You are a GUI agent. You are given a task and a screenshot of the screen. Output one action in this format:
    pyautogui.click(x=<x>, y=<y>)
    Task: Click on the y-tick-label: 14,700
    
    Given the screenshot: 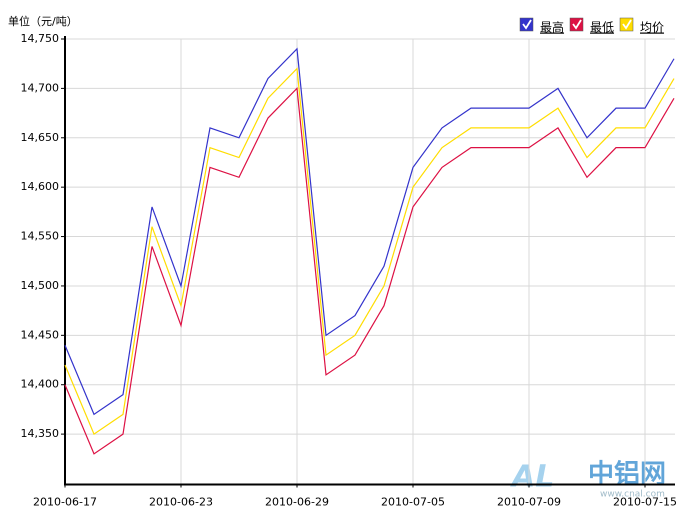 What is the action you would take?
    pyautogui.click(x=40, y=87)
    